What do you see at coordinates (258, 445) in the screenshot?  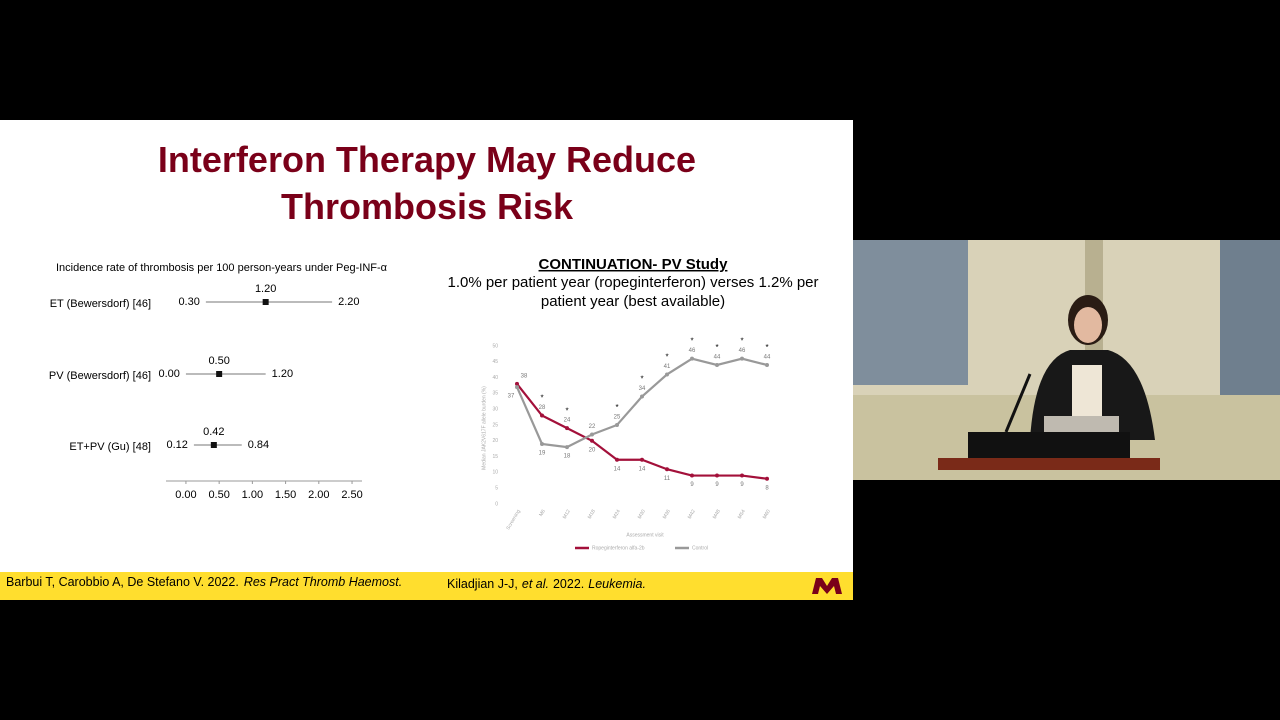 I see `upper-label: 0.84` at bounding box center [258, 445].